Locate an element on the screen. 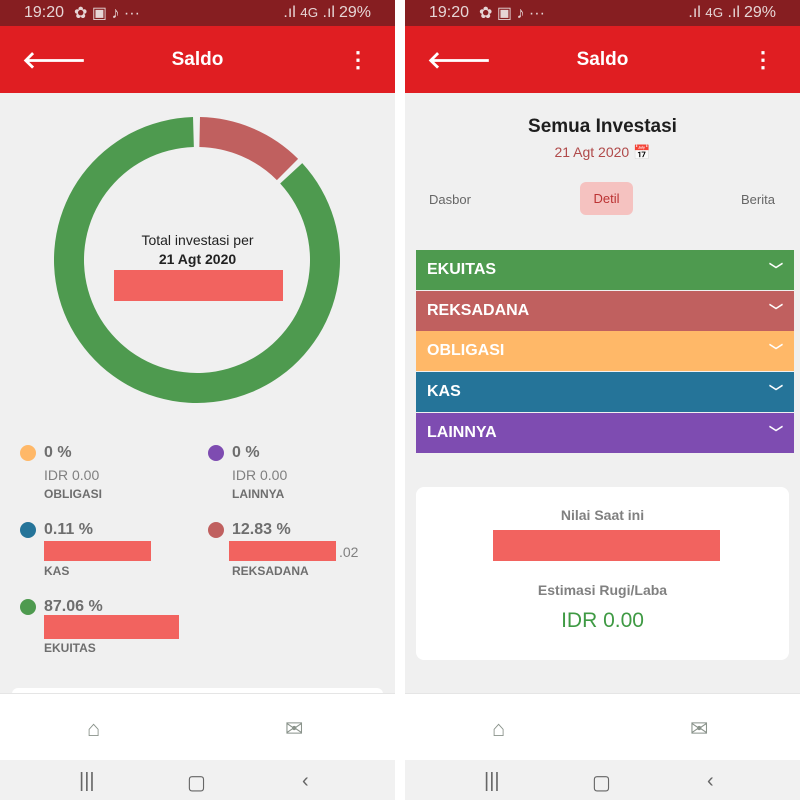  redacted-current-value is located at coordinates (606, 545).